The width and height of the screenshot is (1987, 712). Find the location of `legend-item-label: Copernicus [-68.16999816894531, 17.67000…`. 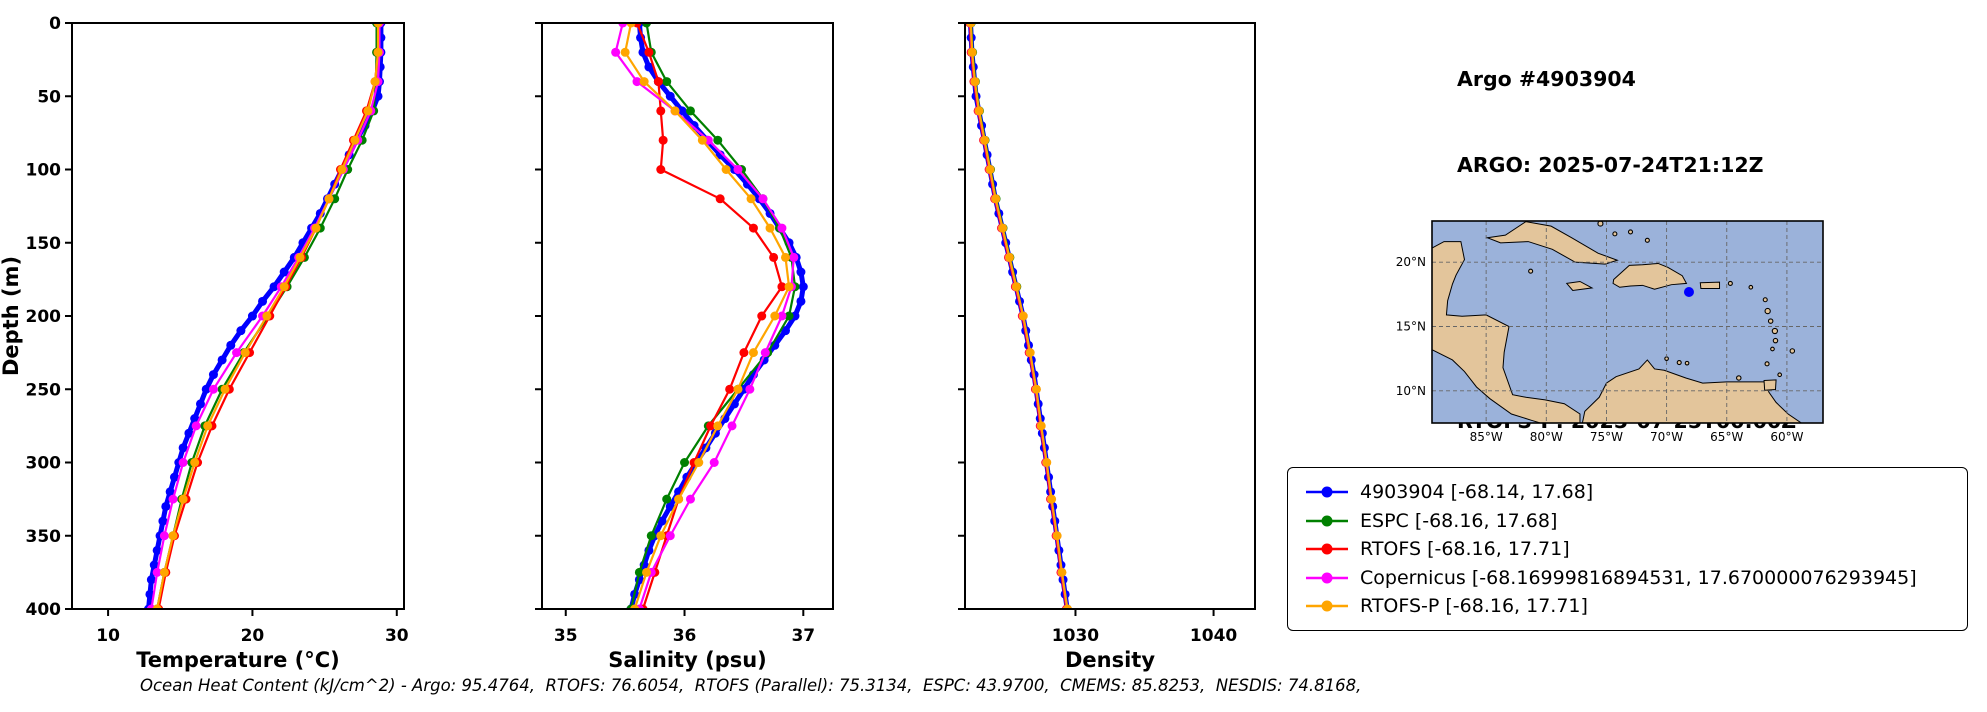

legend-item-label: Copernicus [-68.16999816894531, 17.67000… is located at coordinates (1638, 577).